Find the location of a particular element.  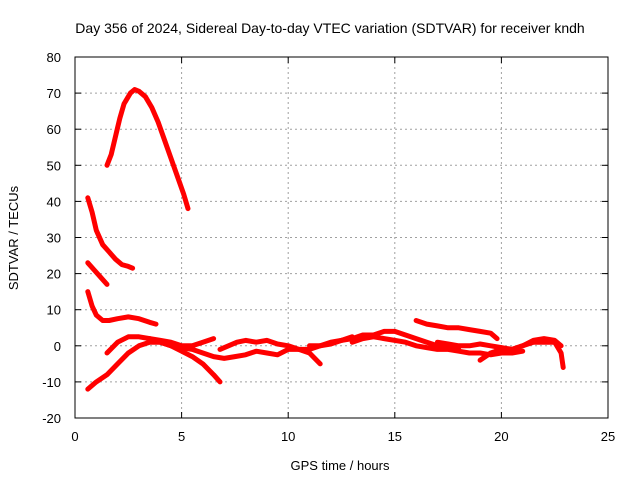

x-tick-label: 25 is located at coordinates (608, 436).